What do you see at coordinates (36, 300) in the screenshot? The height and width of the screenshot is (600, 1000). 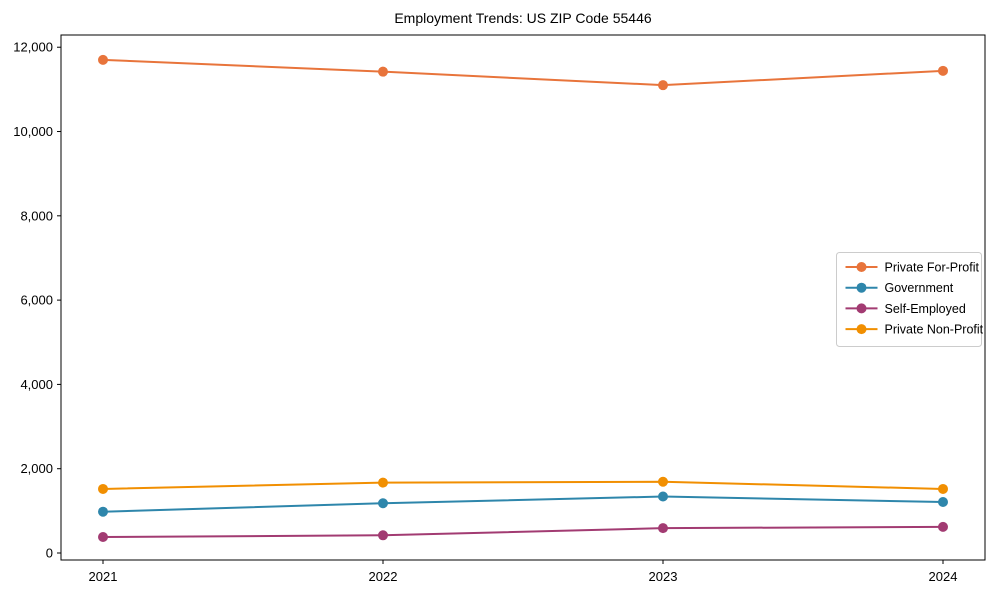 I see `y-tick-label: 6,000` at bounding box center [36, 300].